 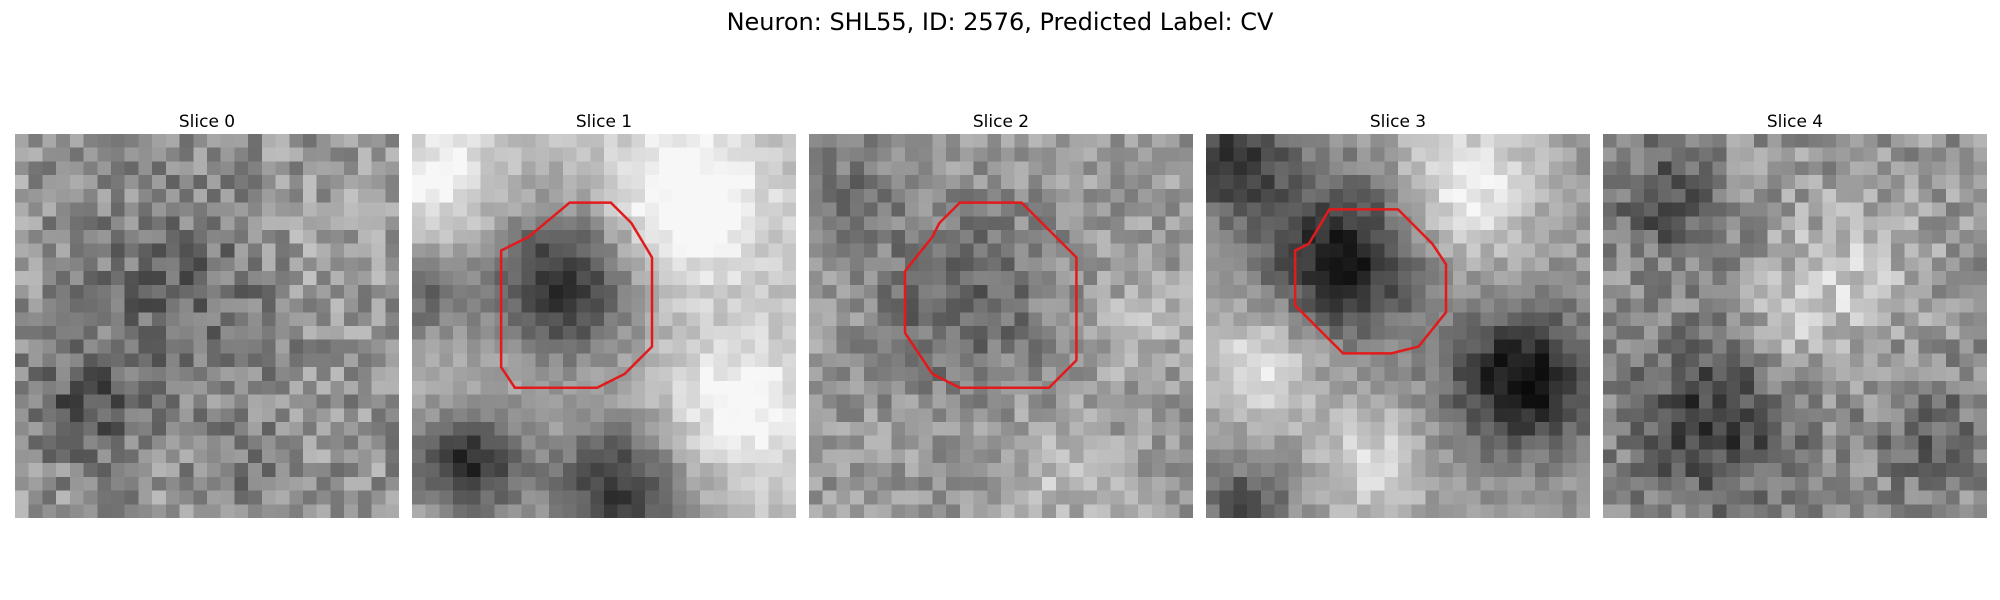 I want to click on slice-title: Slice 3, so click(x=1398, y=122).